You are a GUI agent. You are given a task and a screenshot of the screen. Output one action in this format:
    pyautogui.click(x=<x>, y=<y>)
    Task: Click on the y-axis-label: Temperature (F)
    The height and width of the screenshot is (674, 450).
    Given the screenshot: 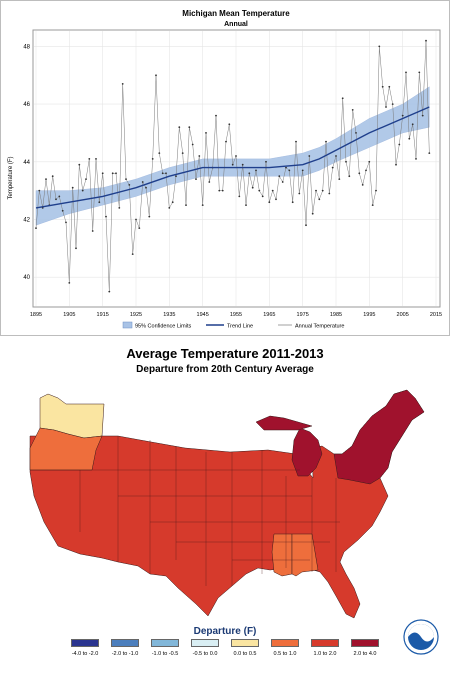 What is the action you would take?
    pyautogui.click(x=11, y=177)
    